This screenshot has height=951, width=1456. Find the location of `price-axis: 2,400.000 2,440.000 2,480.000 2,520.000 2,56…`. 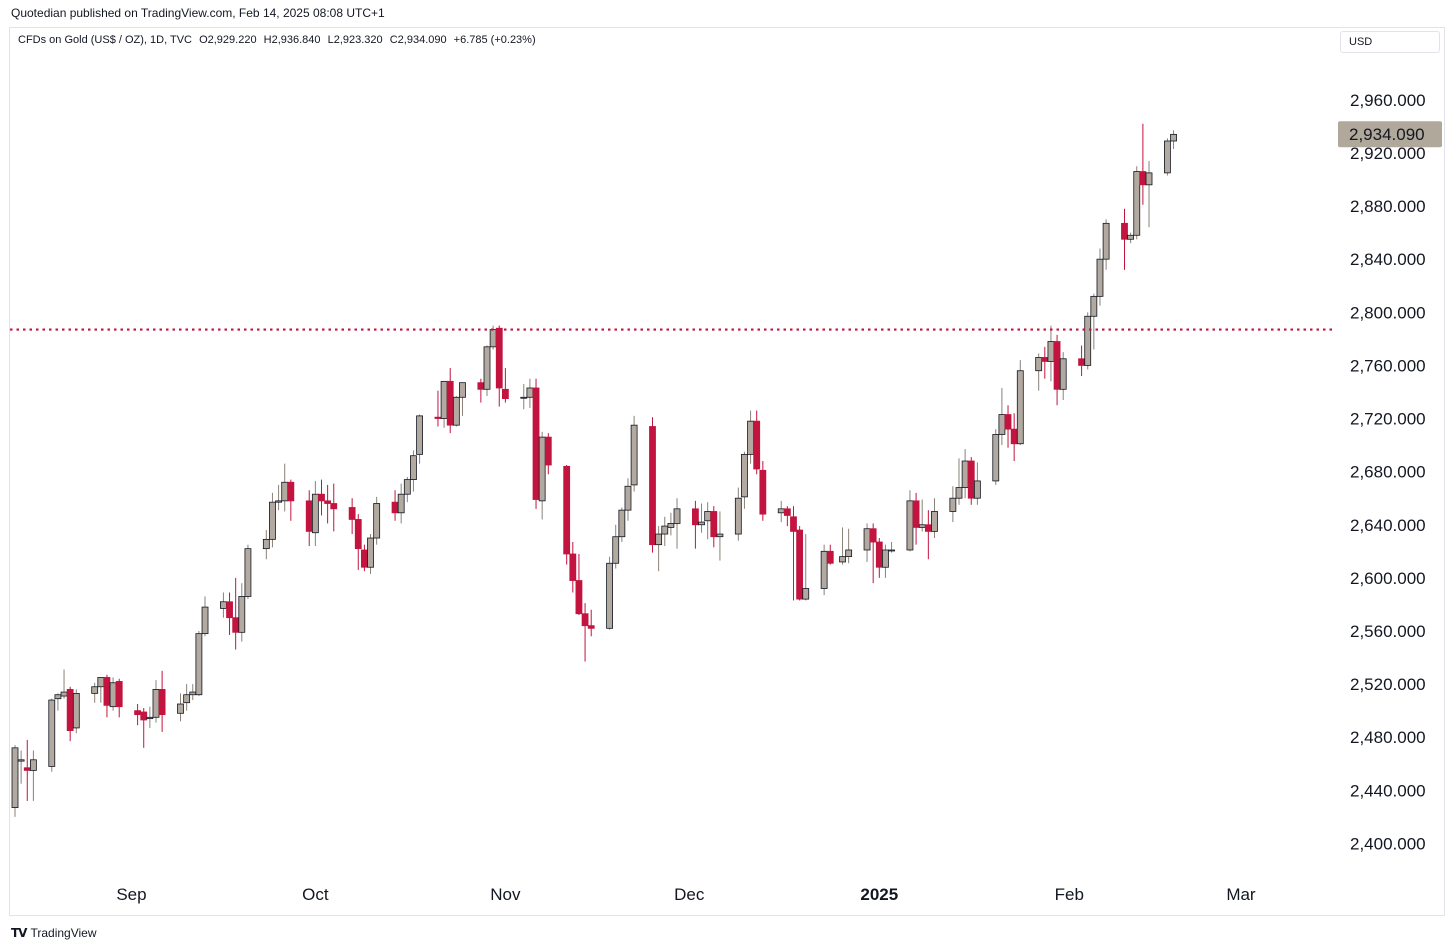

price-axis: 2,400.000 2,440.000 2,480.000 2,520.000 2,56… is located at coordinates (1388, 472).